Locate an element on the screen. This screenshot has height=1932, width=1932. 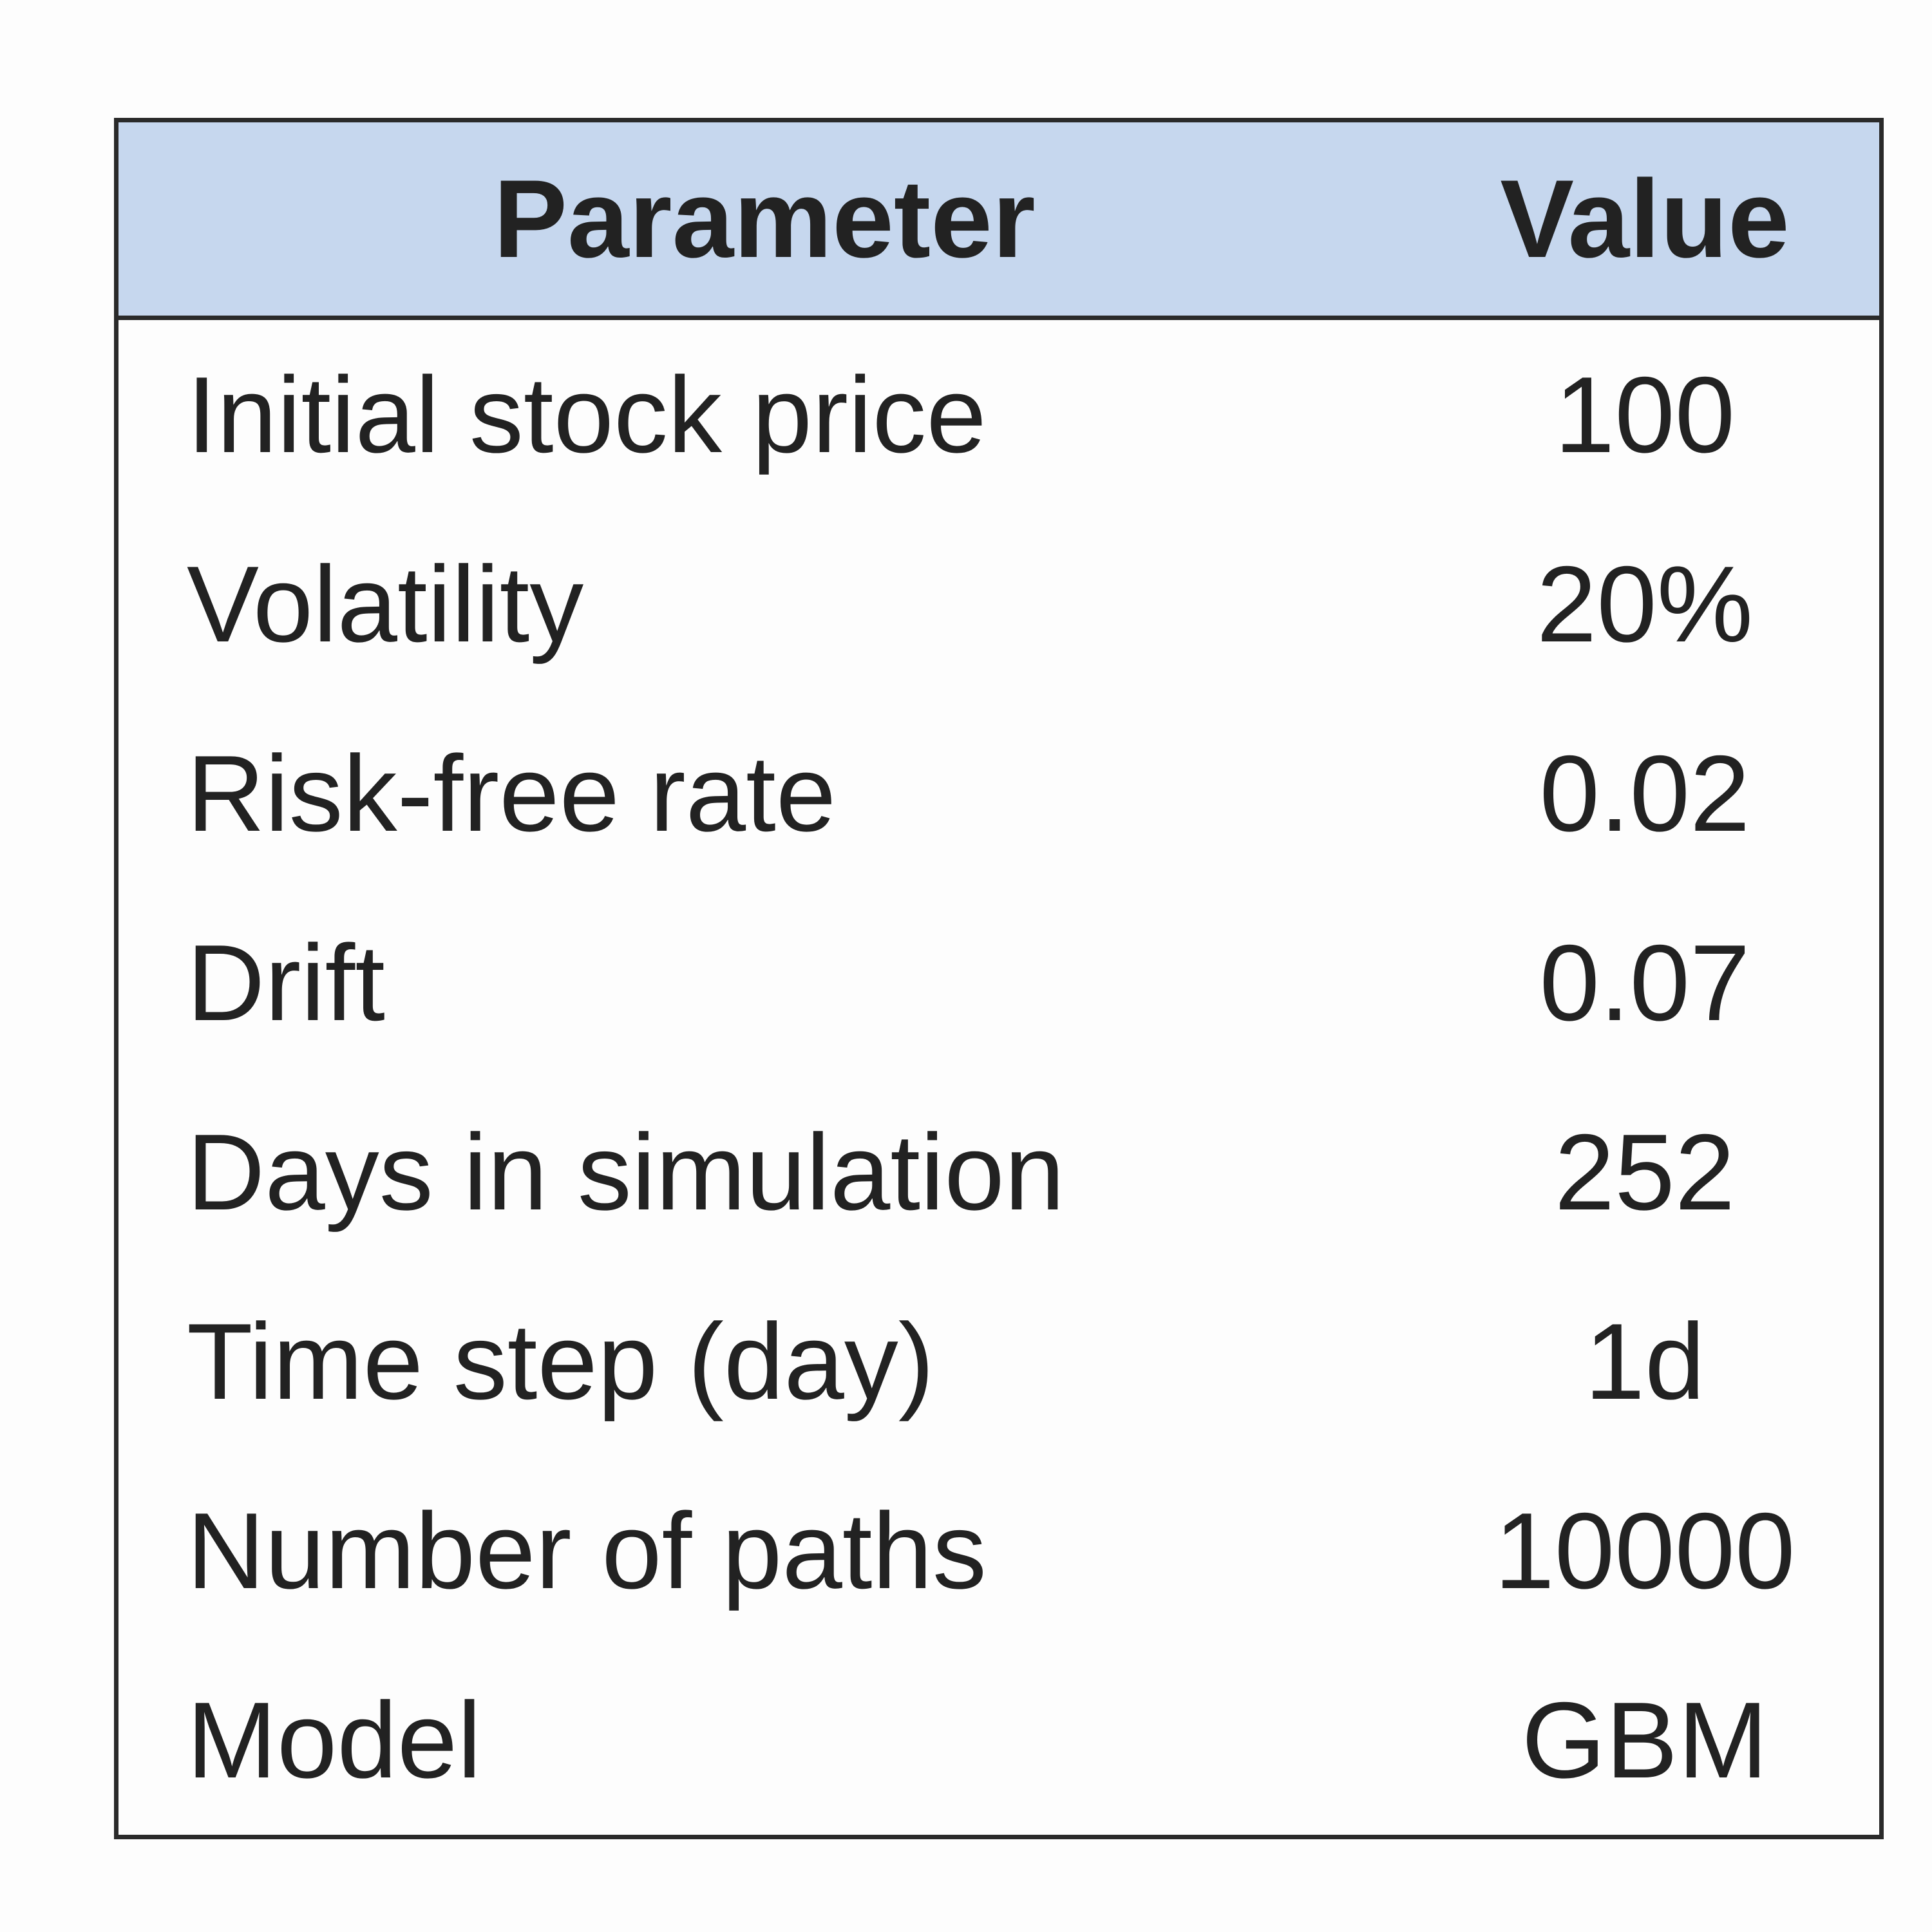
table-row: Model GBM is located at coordinates (1000, 1741).